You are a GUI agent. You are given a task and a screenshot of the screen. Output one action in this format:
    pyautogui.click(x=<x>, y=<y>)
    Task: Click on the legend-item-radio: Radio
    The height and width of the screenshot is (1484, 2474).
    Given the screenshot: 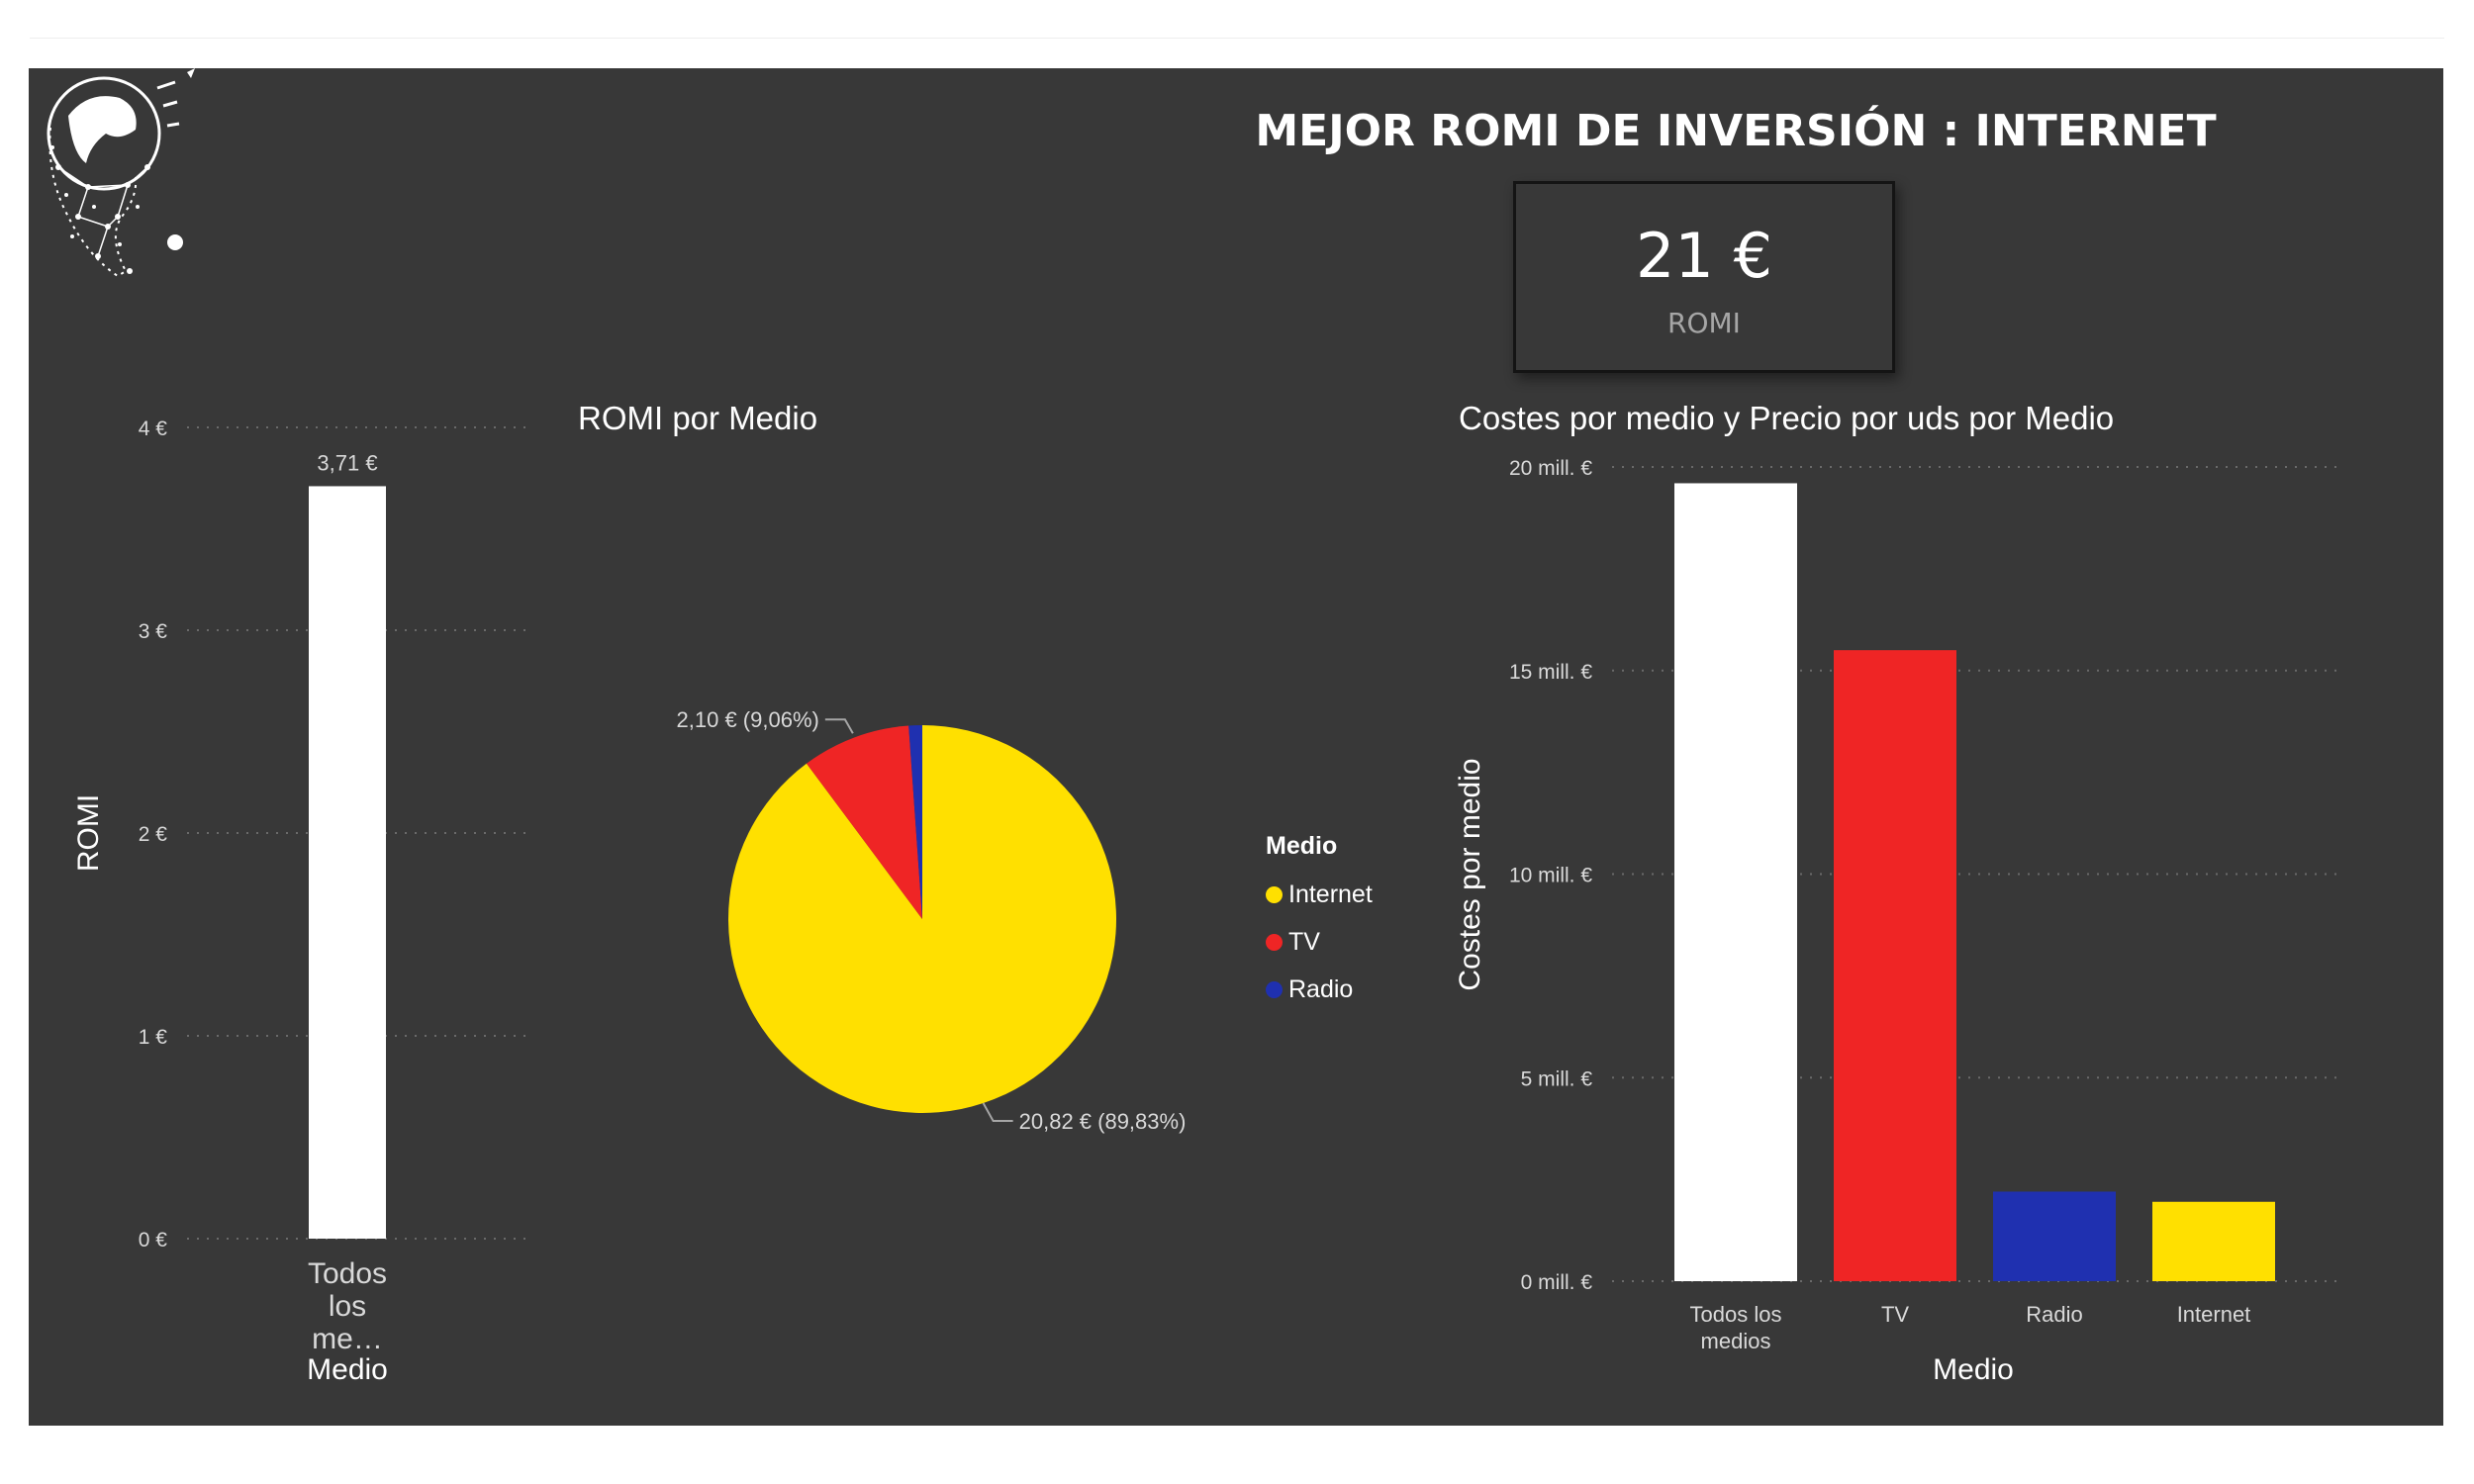 What is the action you would take?
    pyautogui.click(x=1319, y=989)
    